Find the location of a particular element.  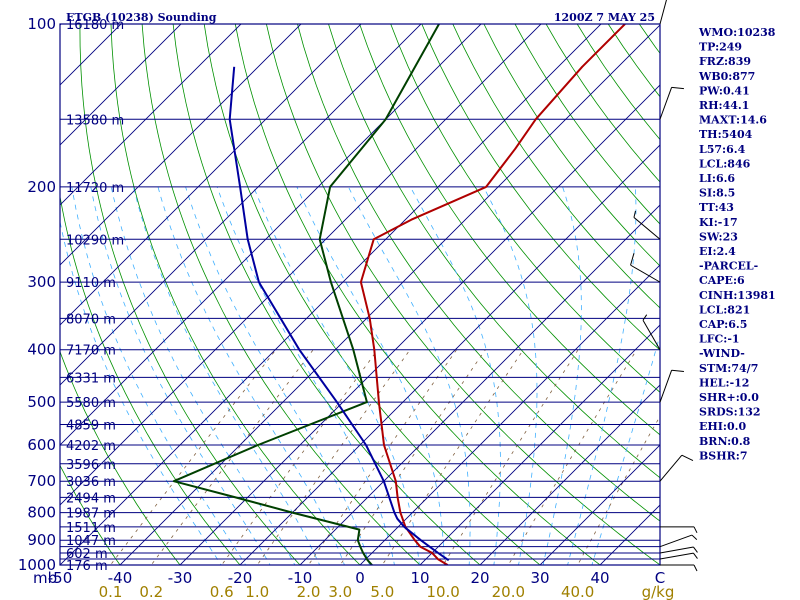

station-title: ETGB (10238) Sounding is located at coordinates (141, 17).